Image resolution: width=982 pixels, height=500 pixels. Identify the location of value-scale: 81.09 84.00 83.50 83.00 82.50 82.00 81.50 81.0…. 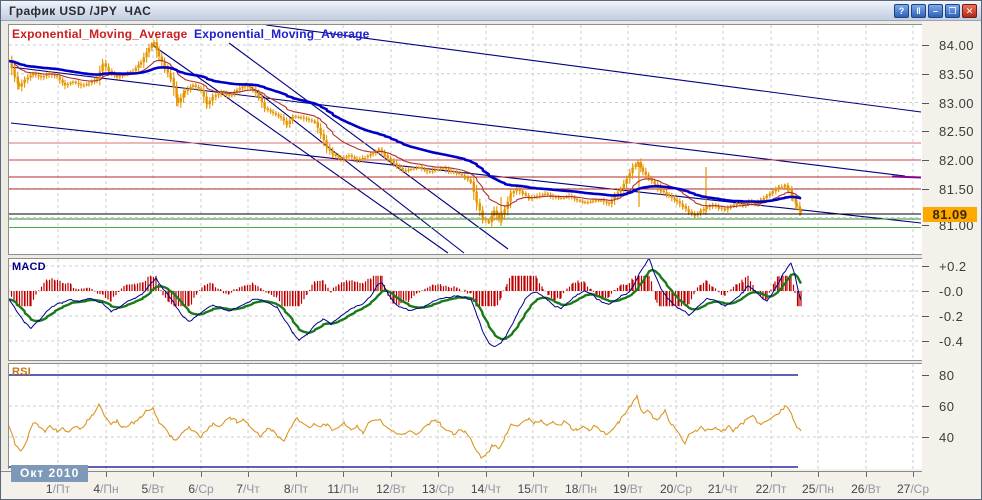
(951, 246).